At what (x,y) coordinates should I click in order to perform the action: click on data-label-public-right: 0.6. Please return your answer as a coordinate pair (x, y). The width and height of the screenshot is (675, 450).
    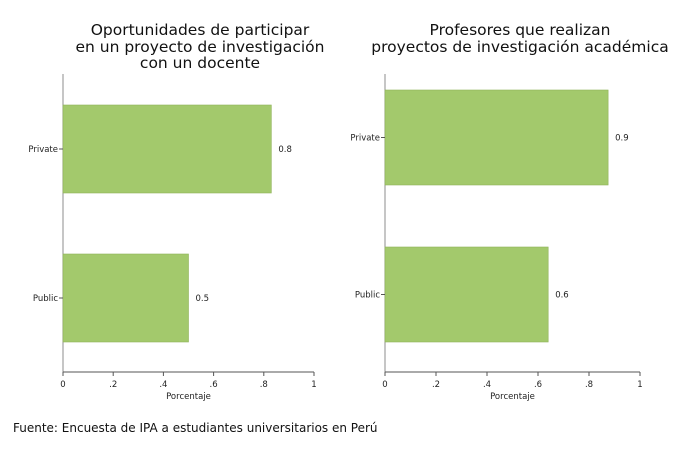
    Looking at the image, I should click on (562, 296).